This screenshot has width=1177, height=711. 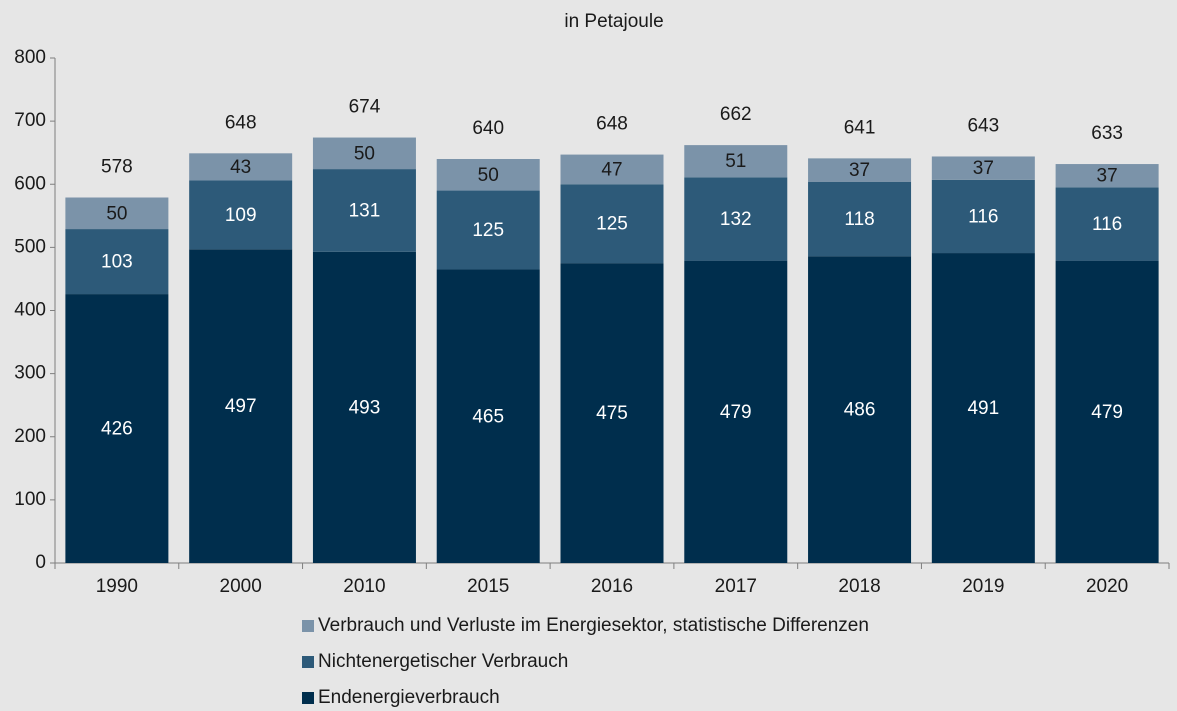 What do you see at coordinates (117, 586) in the screenshot?
I see `x-tick-label: 1990` at bounding box center [117, 586].